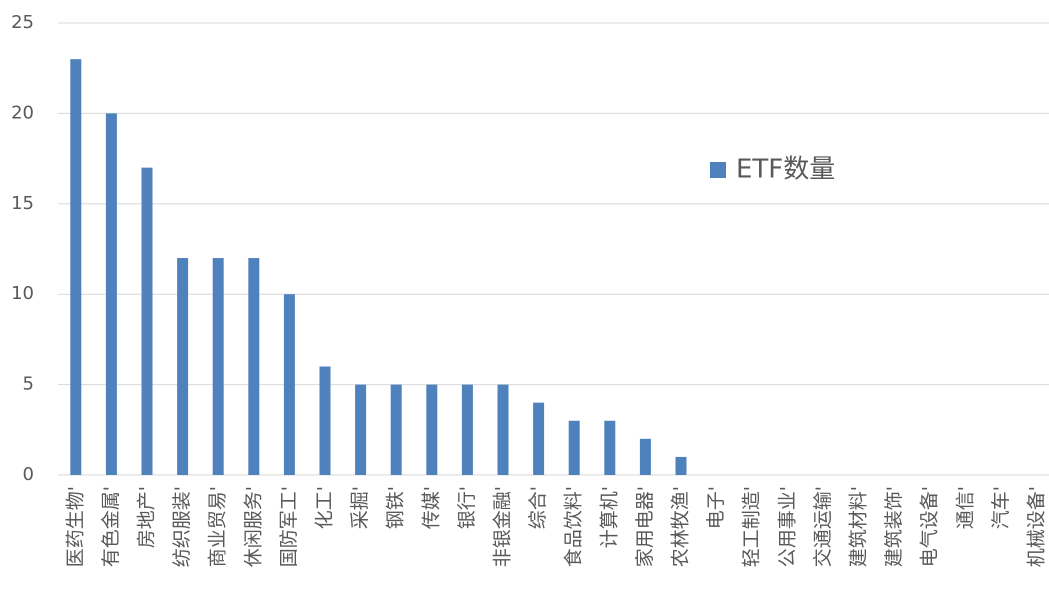 The width and height of the screenshot is (1049, 598). I want to click on x-tick-label: 银行', so click(467, 507).